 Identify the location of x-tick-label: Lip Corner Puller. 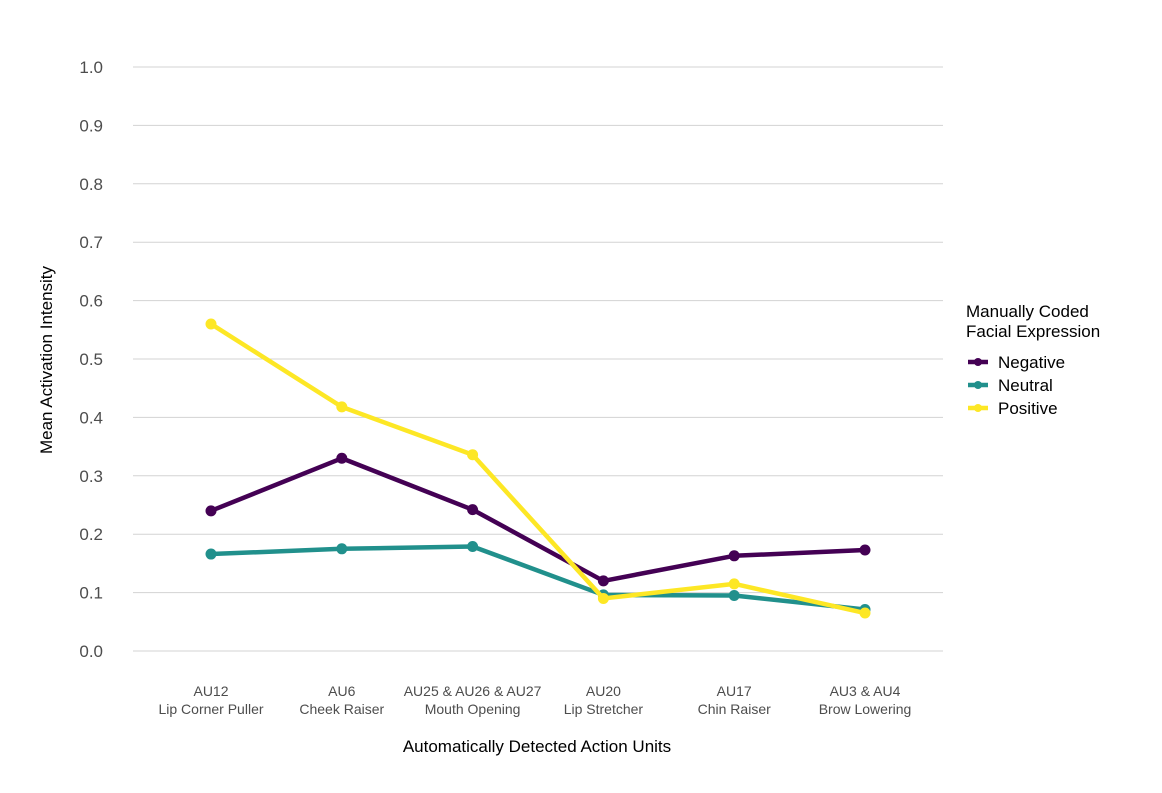
(210, 709).